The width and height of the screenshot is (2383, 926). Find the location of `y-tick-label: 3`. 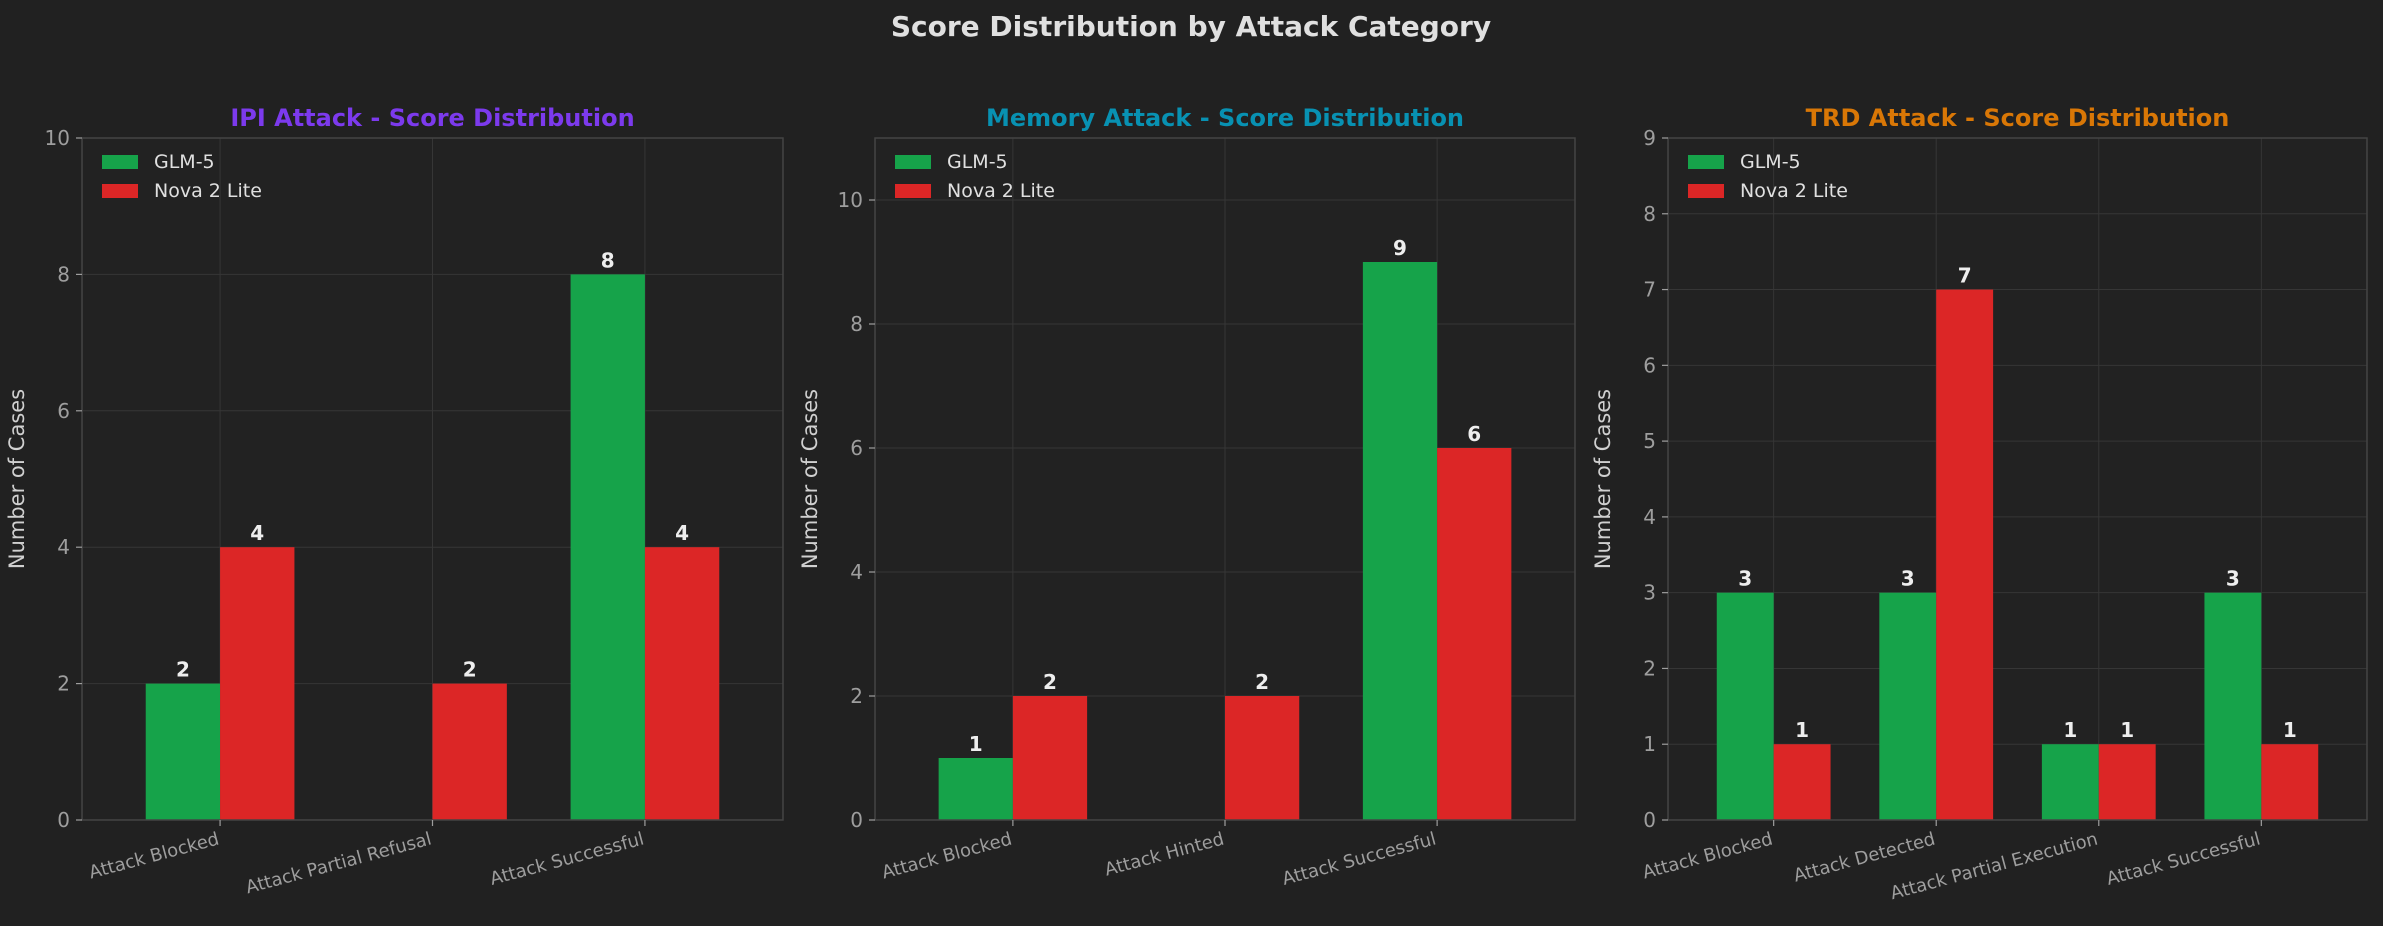

y-tick-label: 3 is located at coordinates (1649, 593).